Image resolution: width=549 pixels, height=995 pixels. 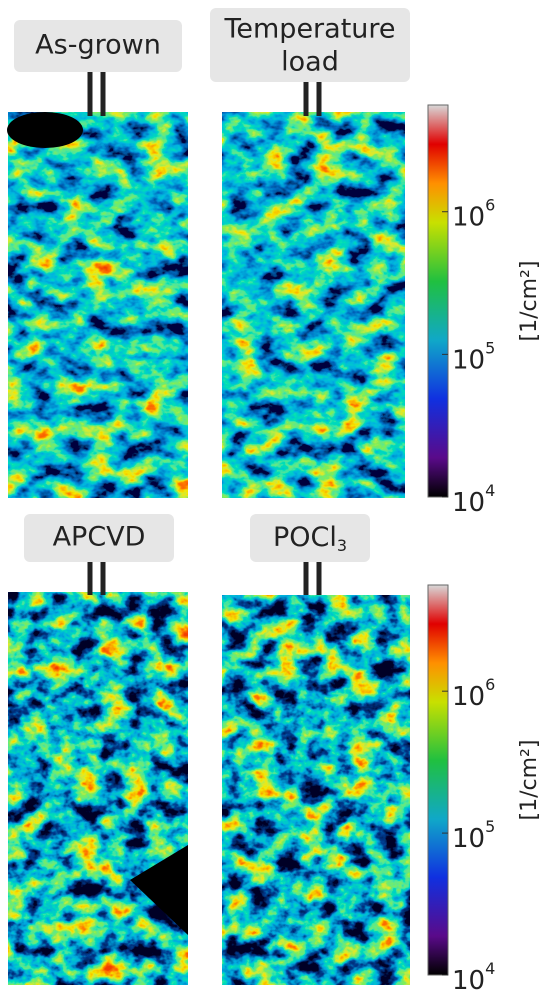 I want to click on panel-label: load, so click(x=310, y=62).